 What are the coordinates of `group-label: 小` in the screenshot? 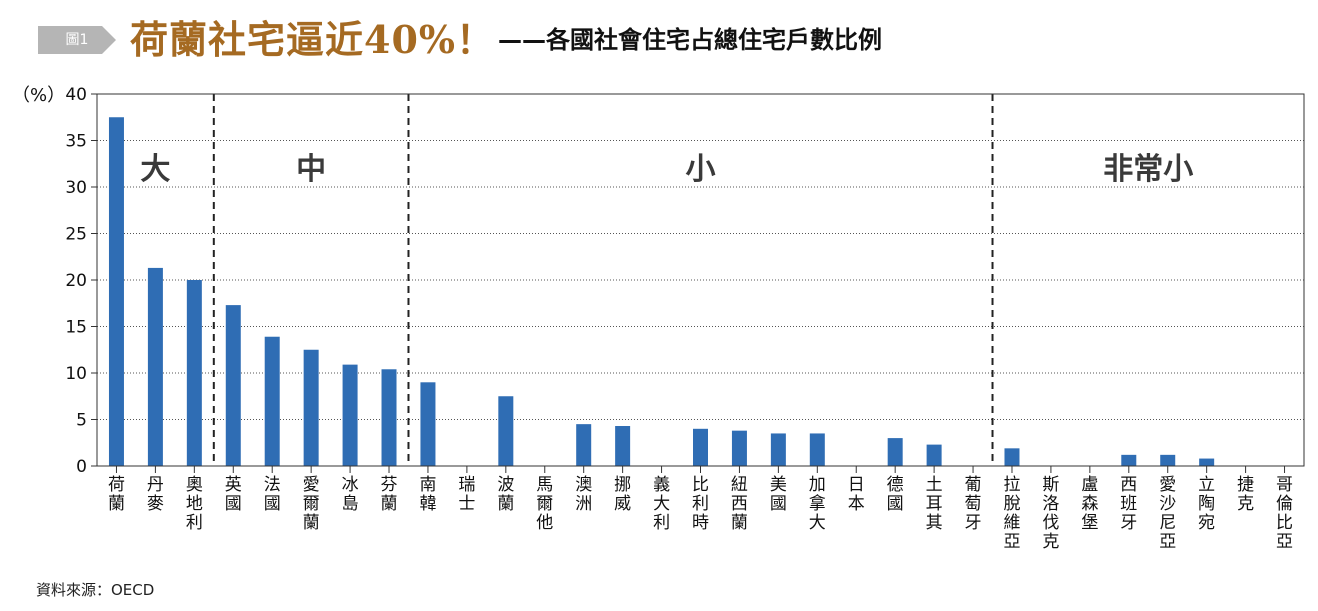 It's located at (701, 169).